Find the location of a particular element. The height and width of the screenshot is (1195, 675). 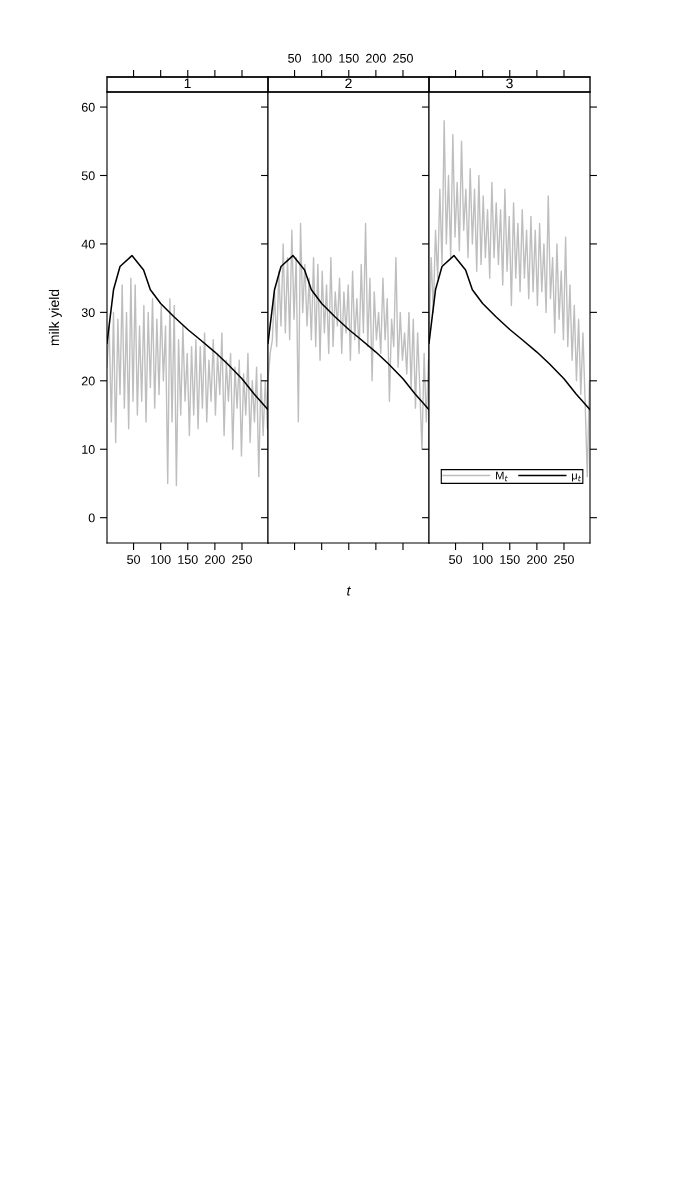

chart-title: 3 is located at coordinates (509, 83).